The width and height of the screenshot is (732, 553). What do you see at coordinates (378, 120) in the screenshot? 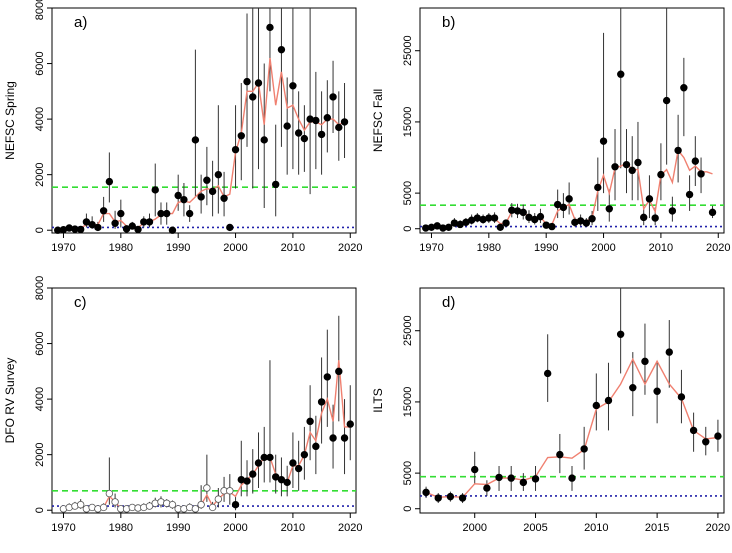
I see `y-axis-label: NEFSC Fall` at bounding box center [378, 120].